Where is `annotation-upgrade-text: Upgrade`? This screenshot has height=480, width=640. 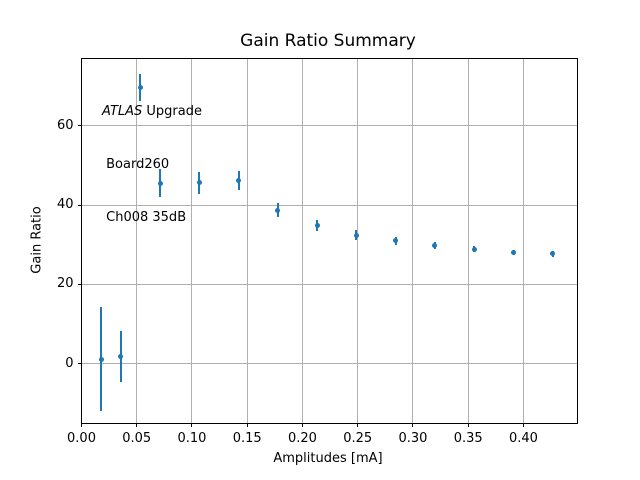
annotation-upgrade-text: Upgrade is located at coordinates (172, 111).